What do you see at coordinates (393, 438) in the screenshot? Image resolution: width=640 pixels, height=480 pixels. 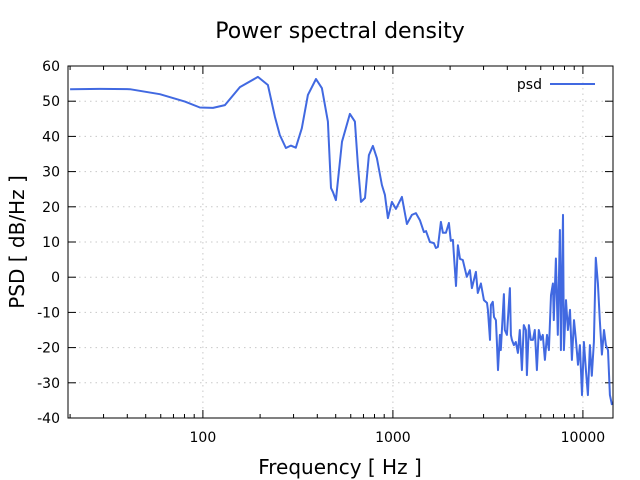 I see `x-tick-label: 1000` at bounding box center [393, 438].